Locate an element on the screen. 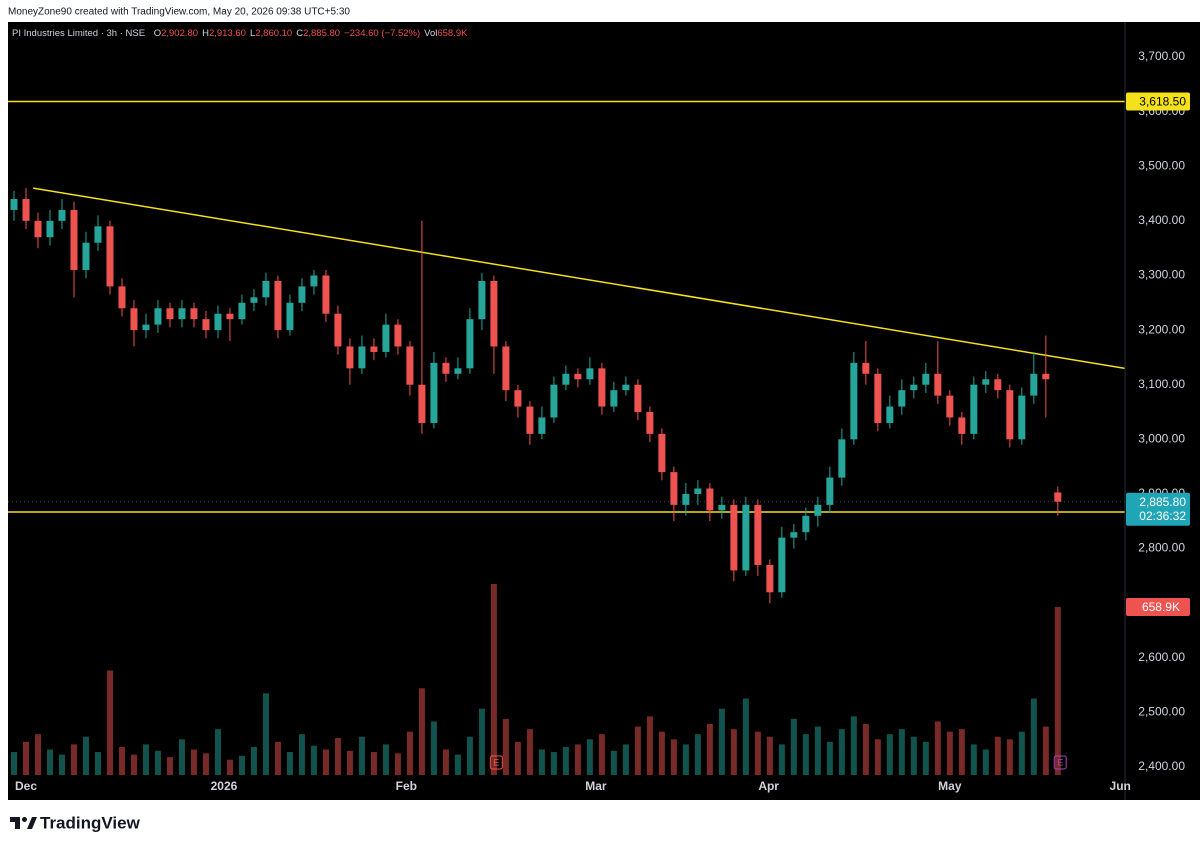 The image size is (1200, 852). volume-tag is located at coordinates (1158, 606).